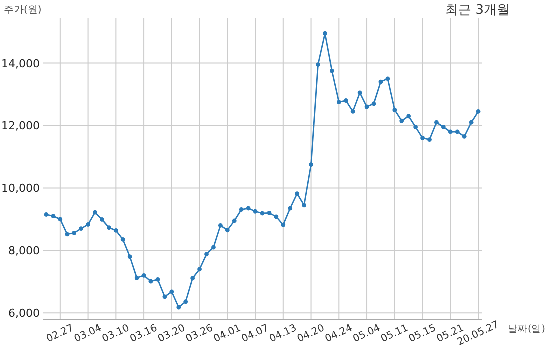 The image size is (550, 356). Describe the element at coordinates (527, 329) in the screenshot. I see `x-axis-title: 날짜(일)` at that location.